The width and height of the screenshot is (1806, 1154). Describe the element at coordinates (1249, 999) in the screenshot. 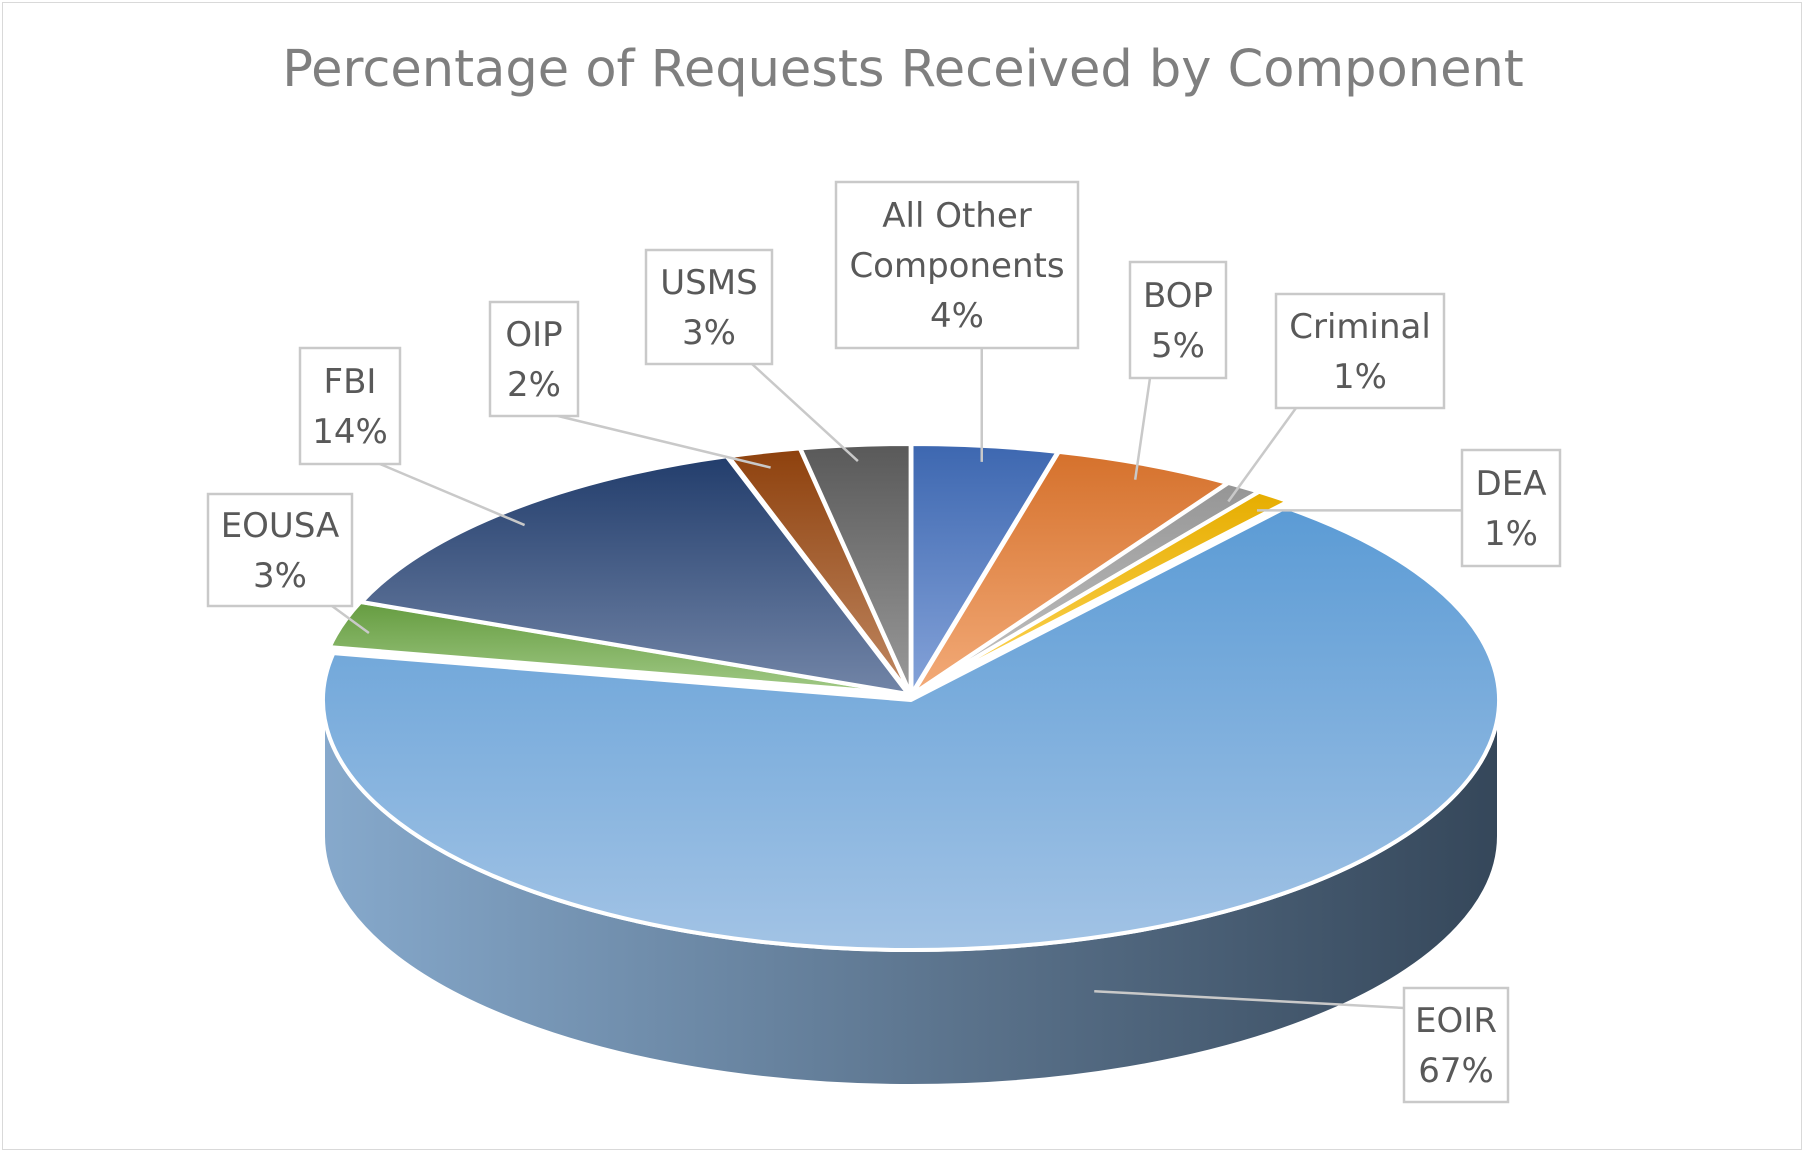

I see `leader-line-eoir` at that location.